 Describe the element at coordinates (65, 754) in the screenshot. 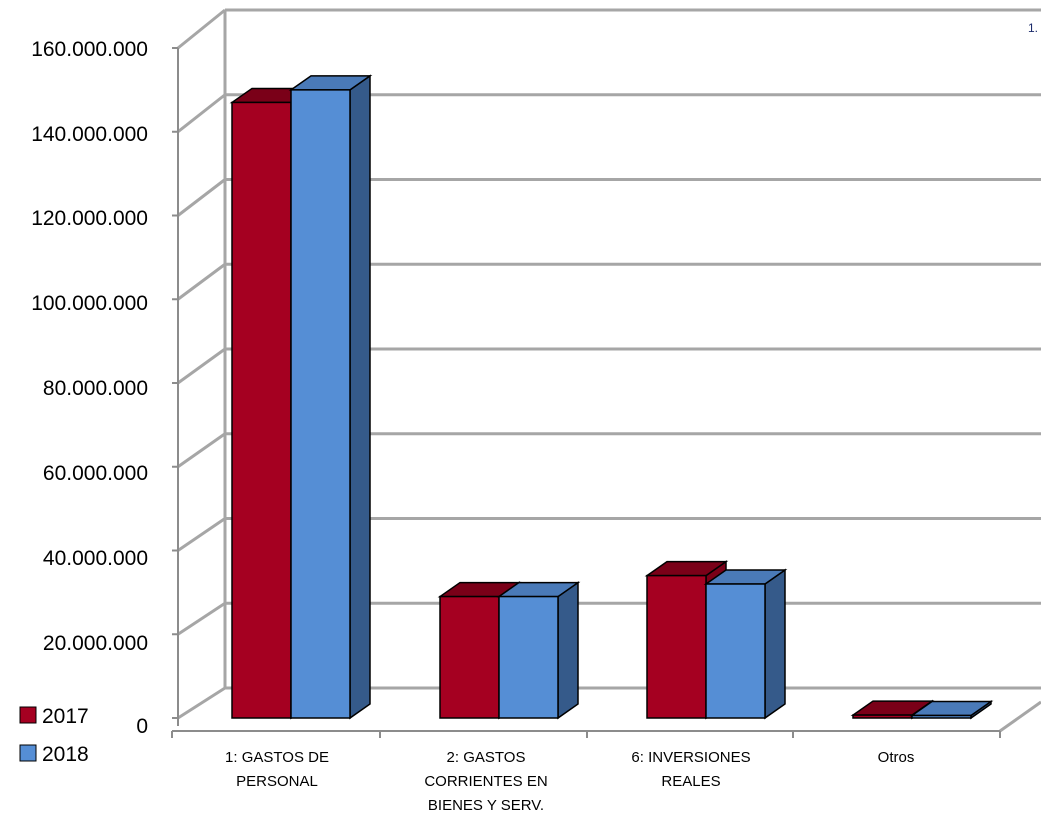

I see `legend-label-2018: 2018` at that location.